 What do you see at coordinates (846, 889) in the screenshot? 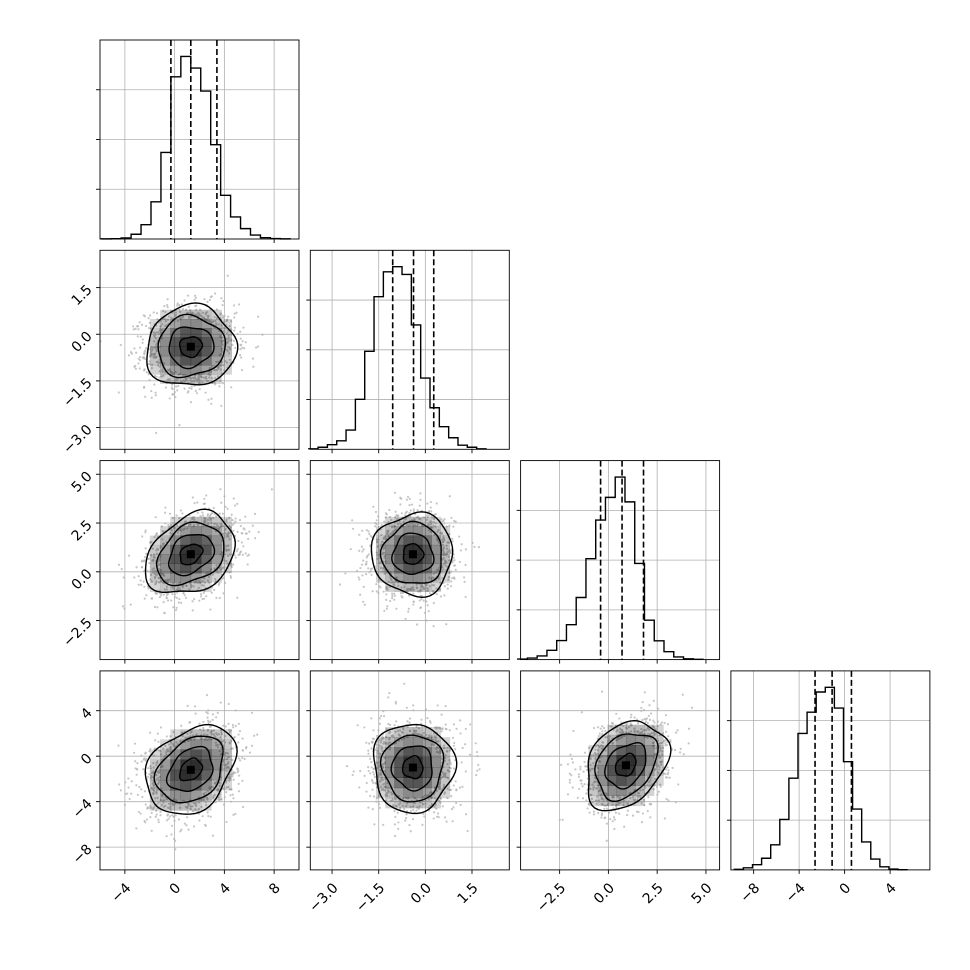
I see `x-tick-label: 0` at bounding box center [846, 889].